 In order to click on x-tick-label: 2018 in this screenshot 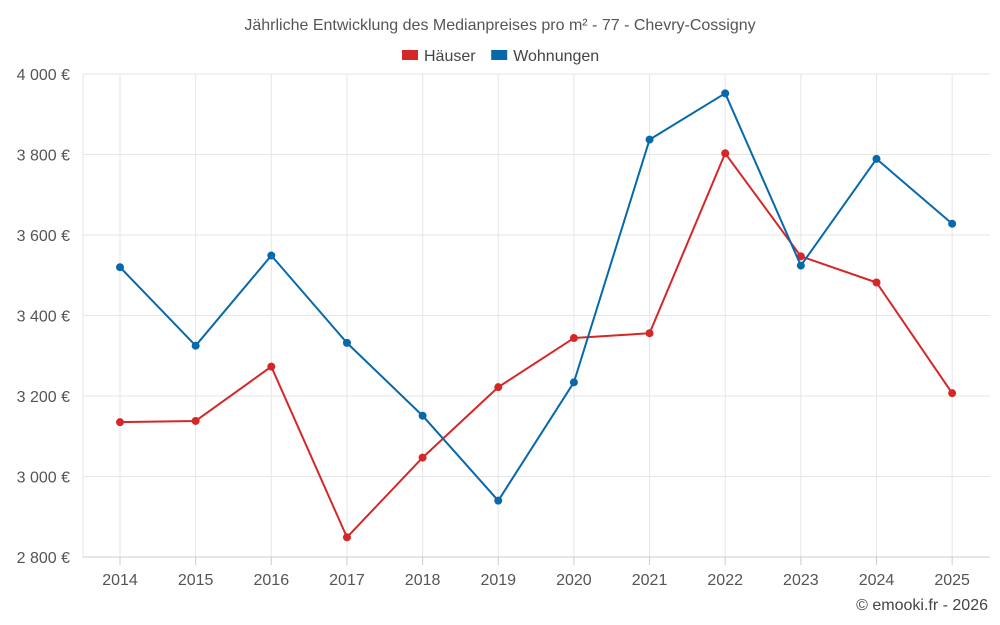, I will do `click(423, 580)`.